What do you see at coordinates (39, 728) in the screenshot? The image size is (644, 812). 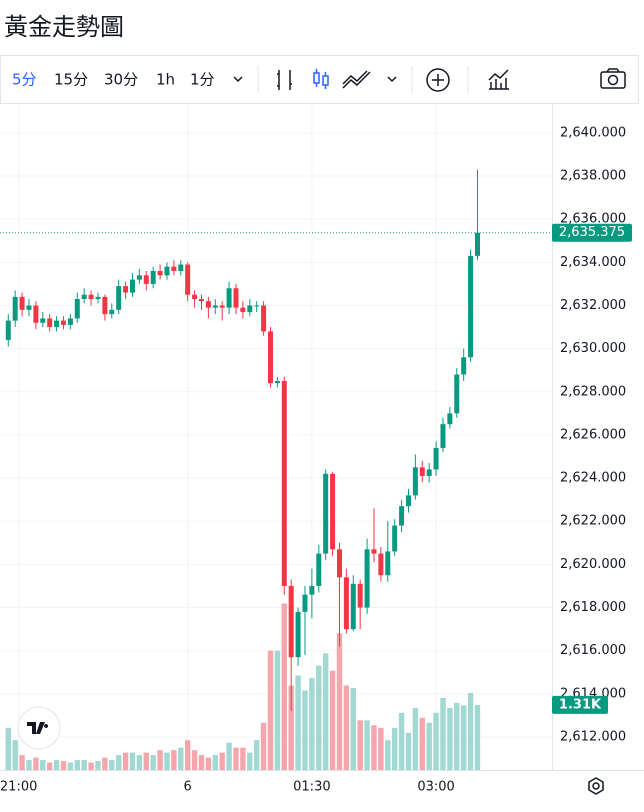 I see `tradingview-logo` at bounding box center [39, 728].